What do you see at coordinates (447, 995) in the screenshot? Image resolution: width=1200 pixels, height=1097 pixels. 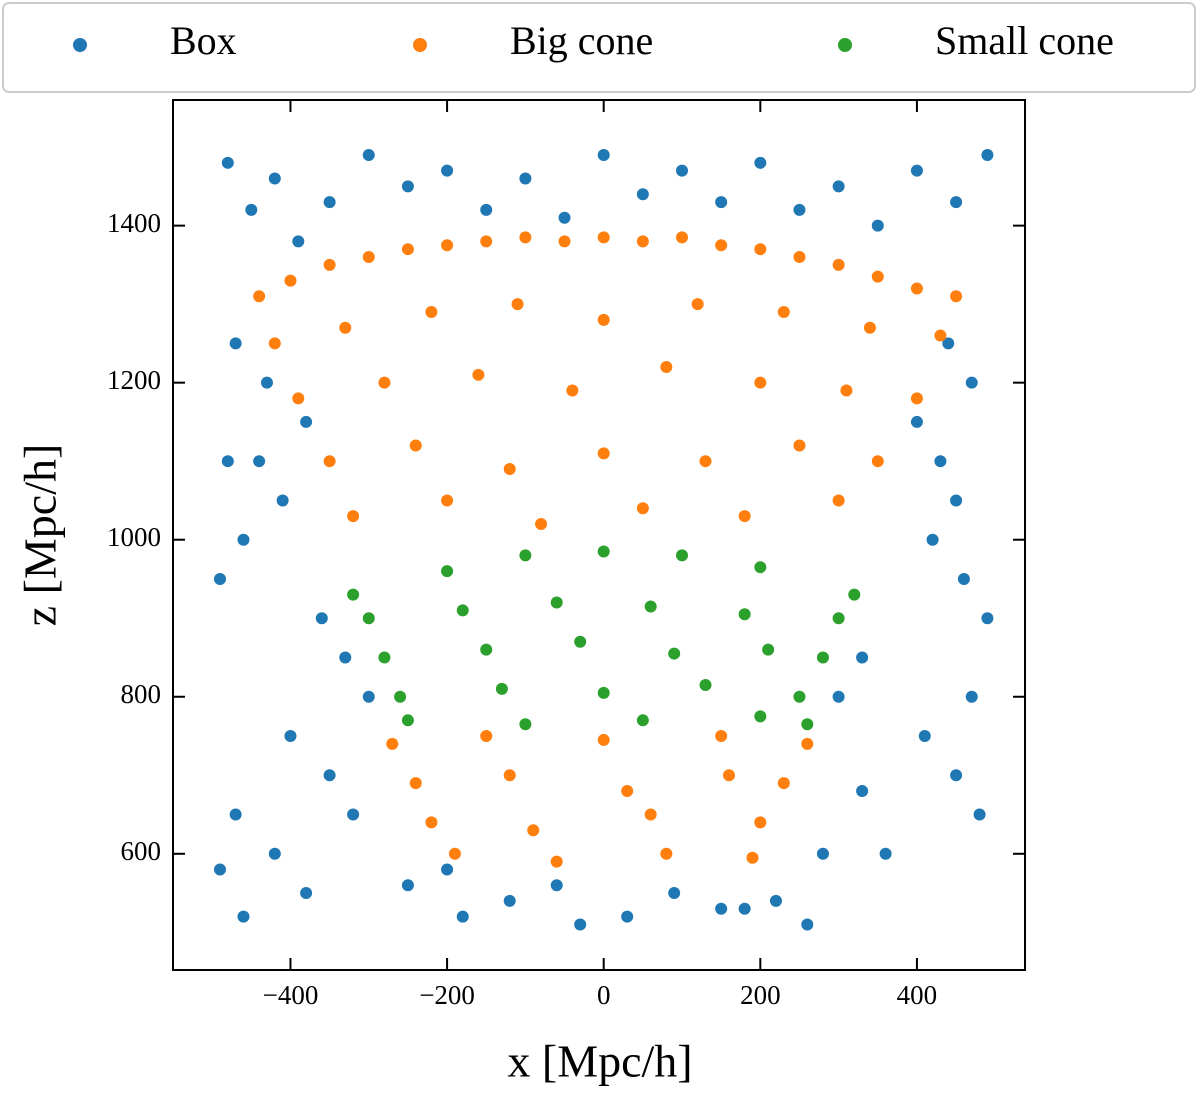 I see `x-tick-label: −200` at bounding box center [447, 995].